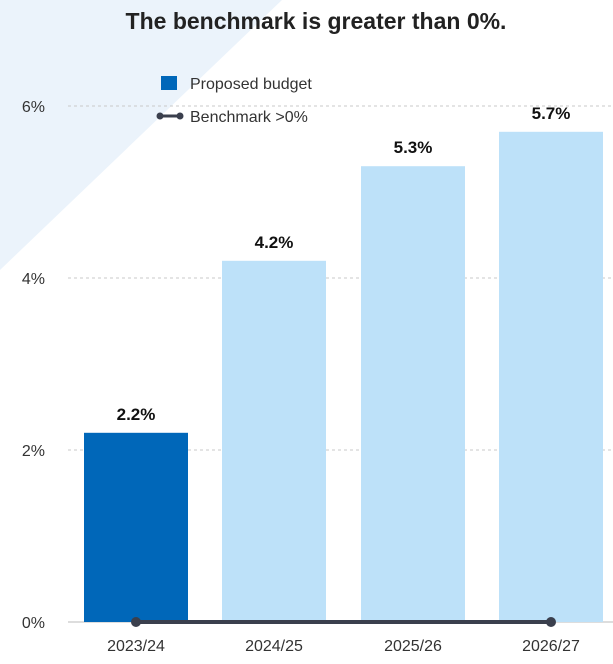  Describe the element at coordinates (136, 414) in the screenshot. I see `data-label: 2.2%` at that location.